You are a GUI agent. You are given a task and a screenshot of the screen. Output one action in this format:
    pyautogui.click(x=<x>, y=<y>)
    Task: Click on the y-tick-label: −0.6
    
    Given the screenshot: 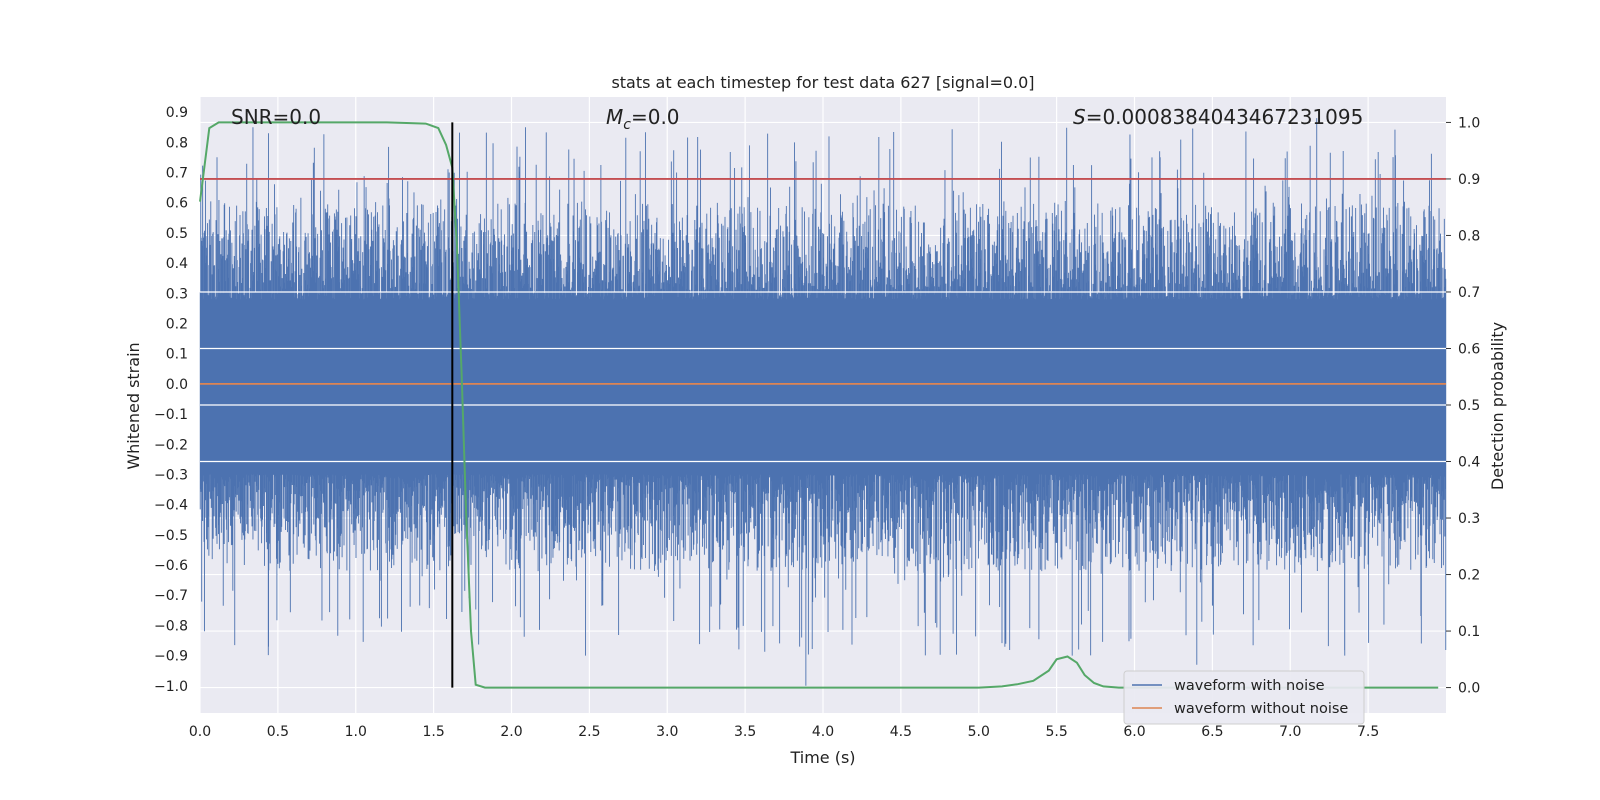 What is the action you would take?
    pyautogui.click(x=171, y=566)
    